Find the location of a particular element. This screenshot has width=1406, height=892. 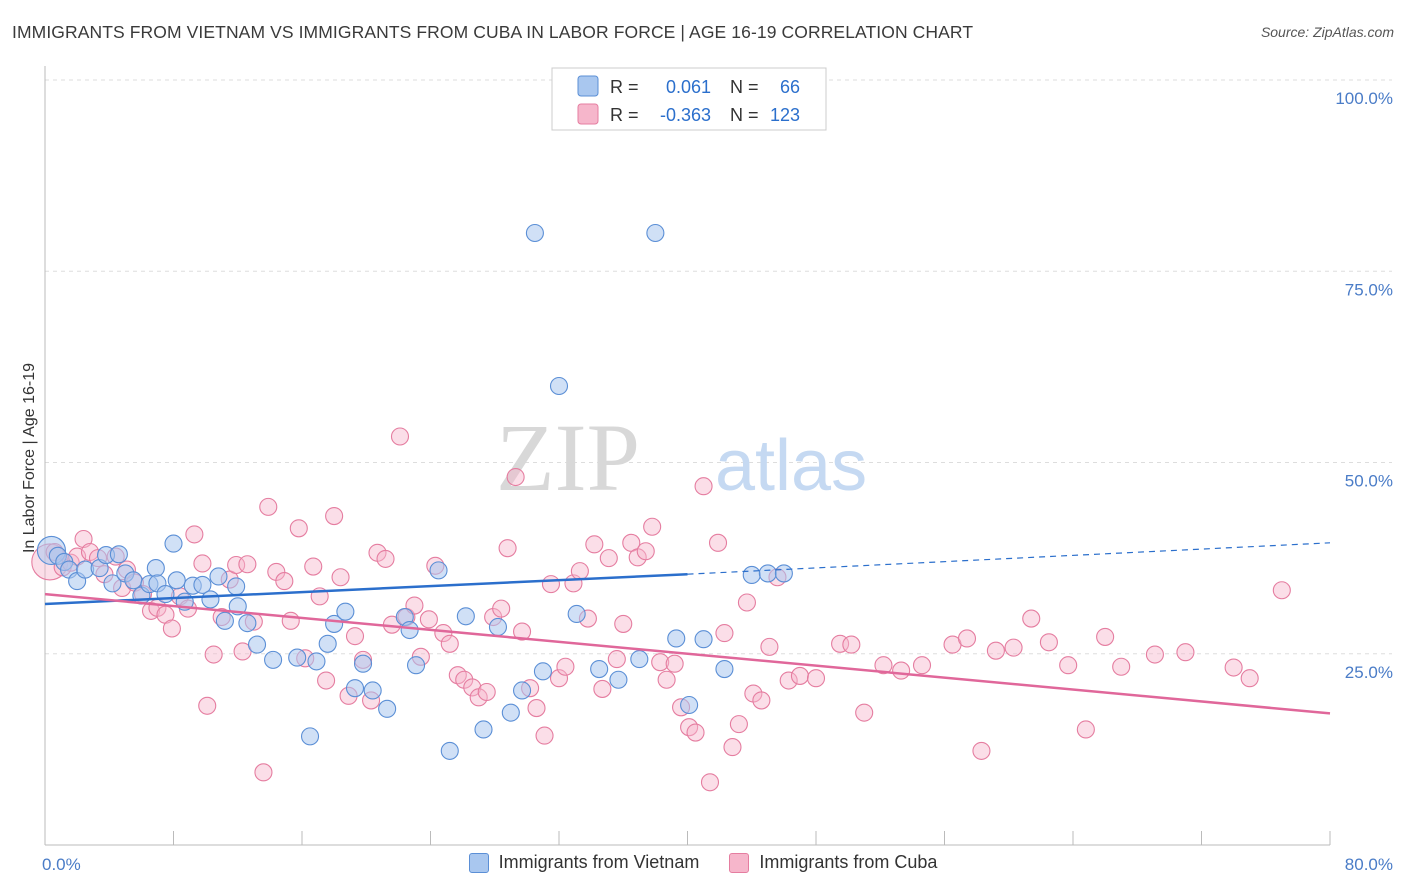

x-tick-labels: 0.0% 80.0% is located at coordinates (717, 864).